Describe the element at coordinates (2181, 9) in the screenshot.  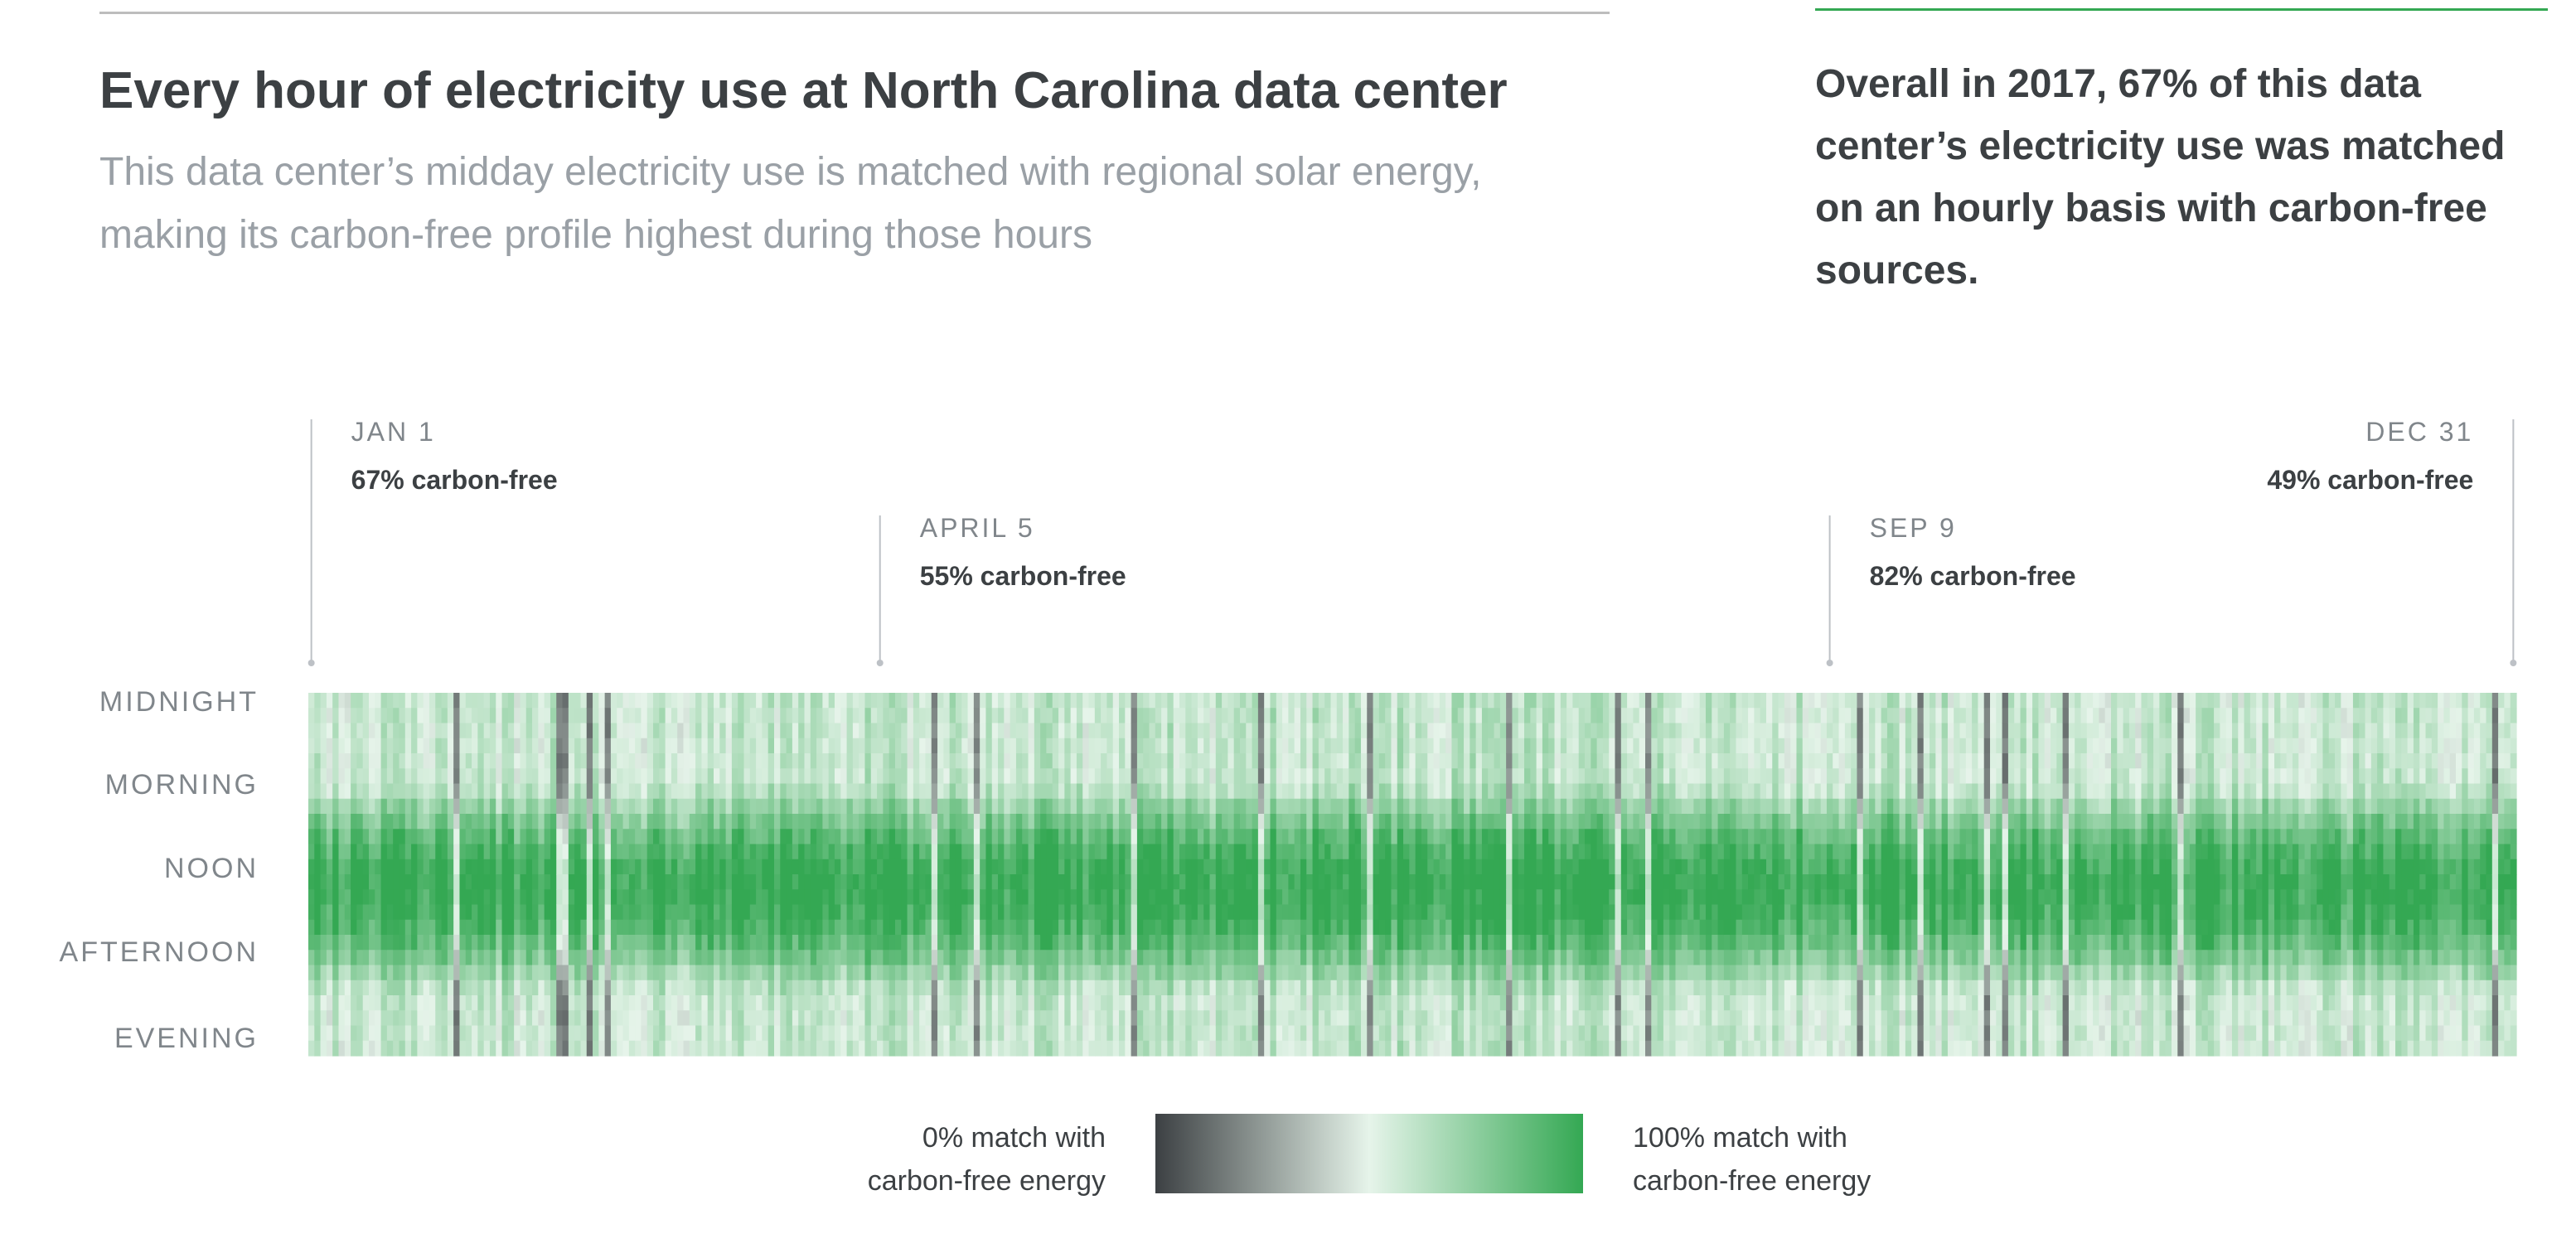
I see `summary-divider` at that location.